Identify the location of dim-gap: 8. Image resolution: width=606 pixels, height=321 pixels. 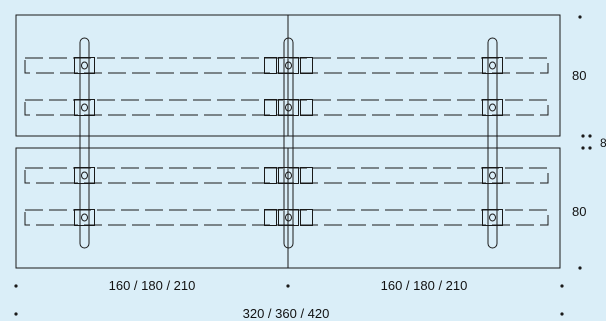
(603, 143).